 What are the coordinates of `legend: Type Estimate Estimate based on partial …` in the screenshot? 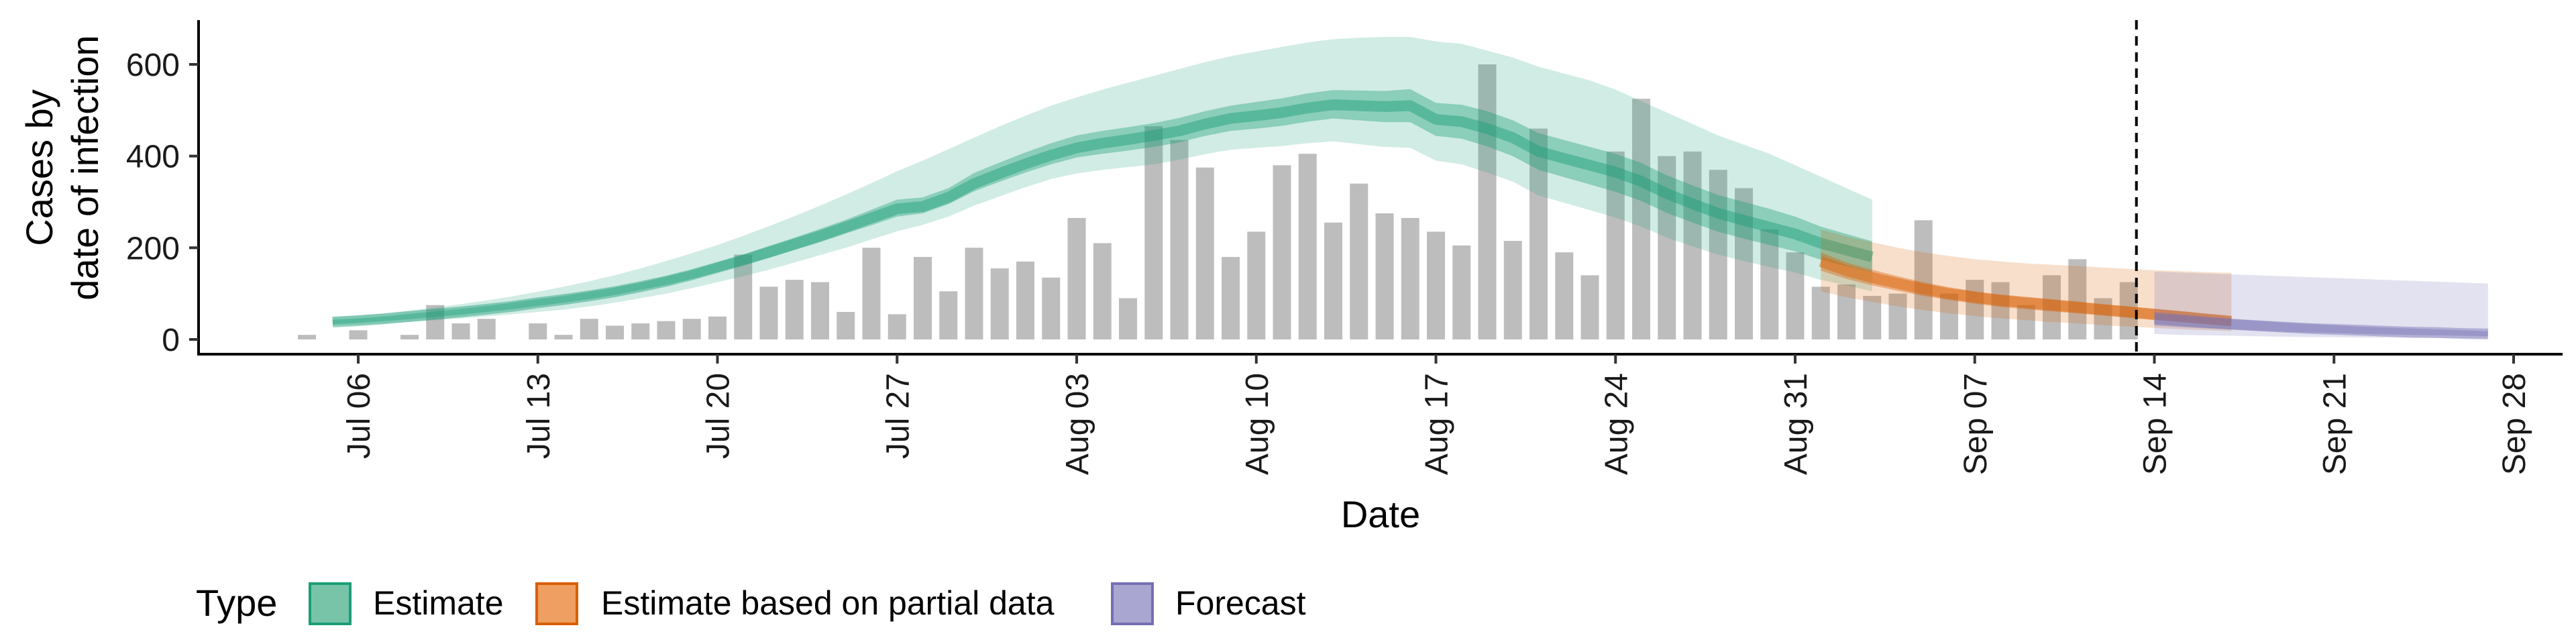 It's located at (751, 603).